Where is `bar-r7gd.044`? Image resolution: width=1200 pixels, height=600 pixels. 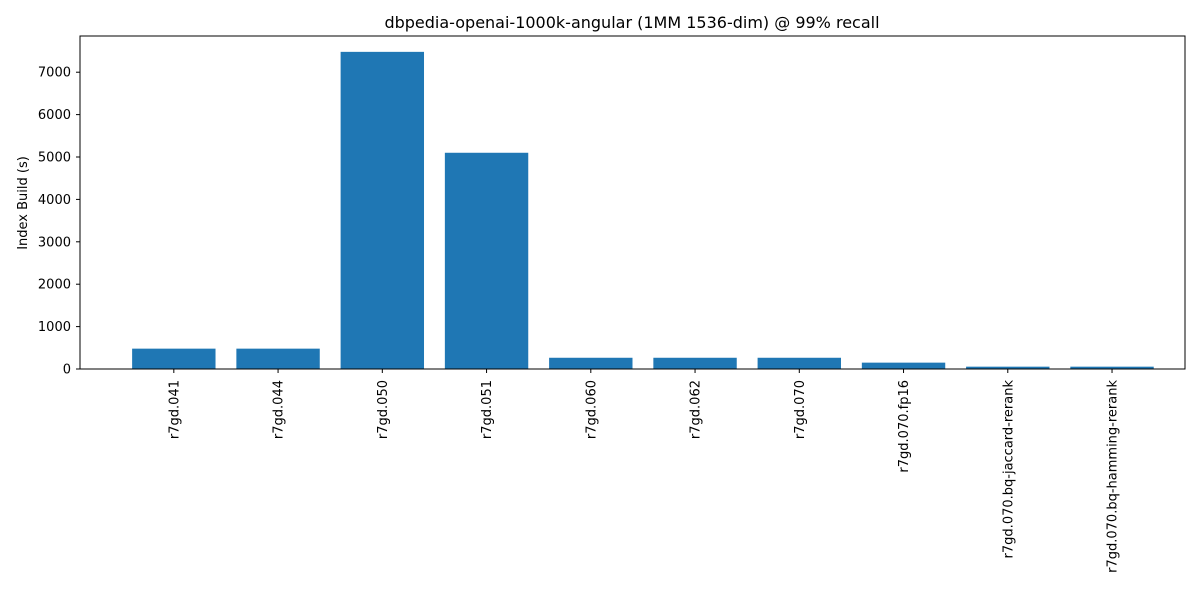 bar-r7gd.044 is located at coordinates (278, 358).